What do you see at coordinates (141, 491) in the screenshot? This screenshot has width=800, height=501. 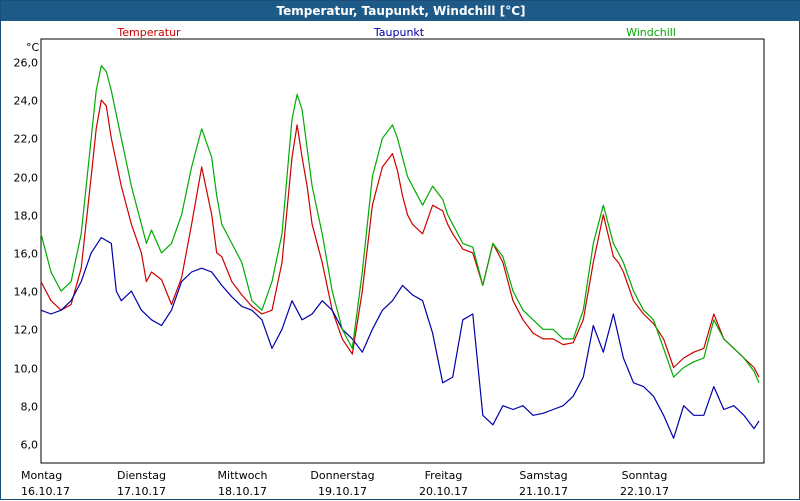 I see `x-tick-date: 17.10.17` at bounding box center [141, 491].